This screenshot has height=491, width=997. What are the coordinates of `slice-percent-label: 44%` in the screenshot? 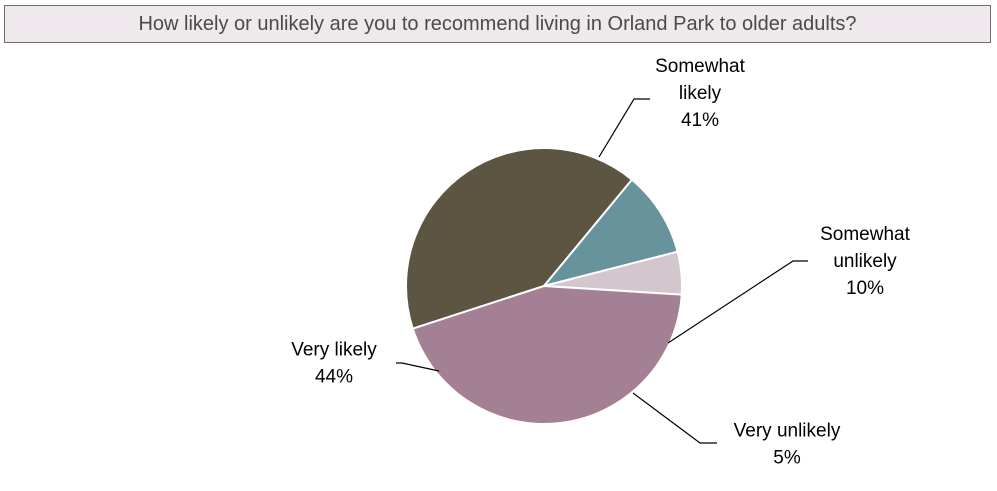 It's located at (334, 377).